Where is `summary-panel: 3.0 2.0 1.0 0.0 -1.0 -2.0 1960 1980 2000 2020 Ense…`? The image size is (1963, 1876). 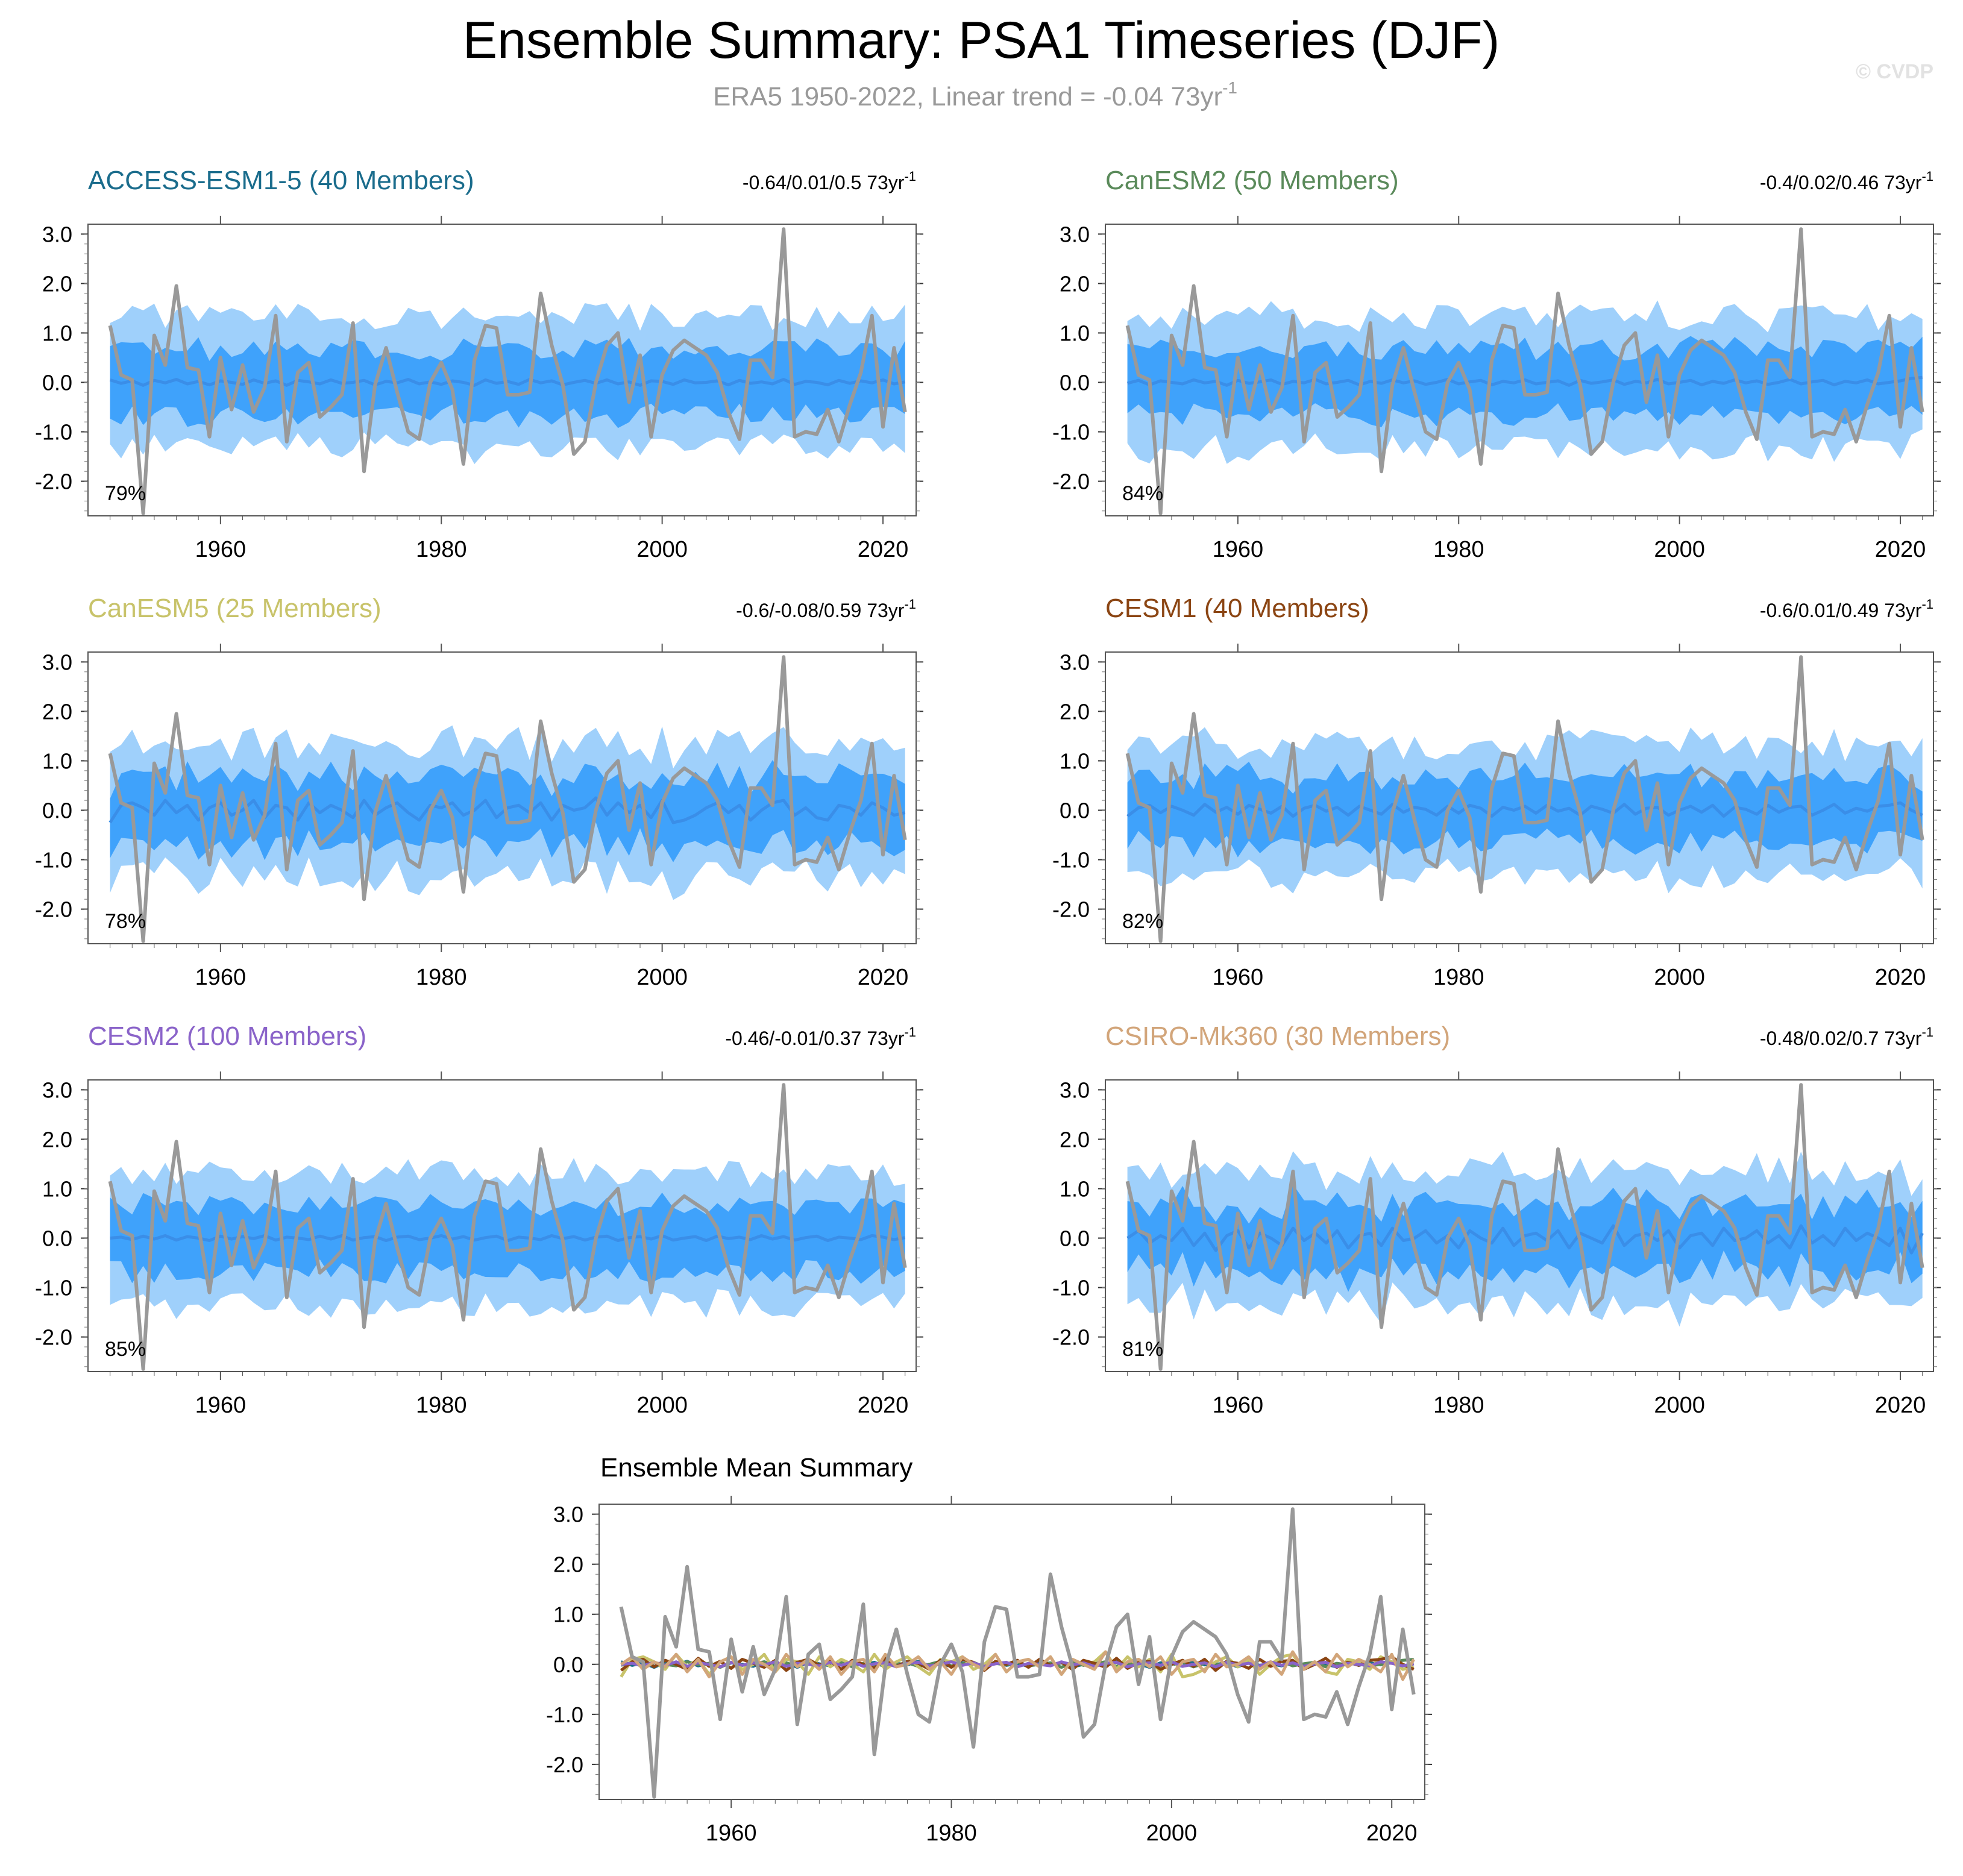
summary-panel: 3.0 2.0 1.0 0.0 -1.0 -2.0 1960 1980 2000 2020 Ense… is located at coordinates (989, 1649).